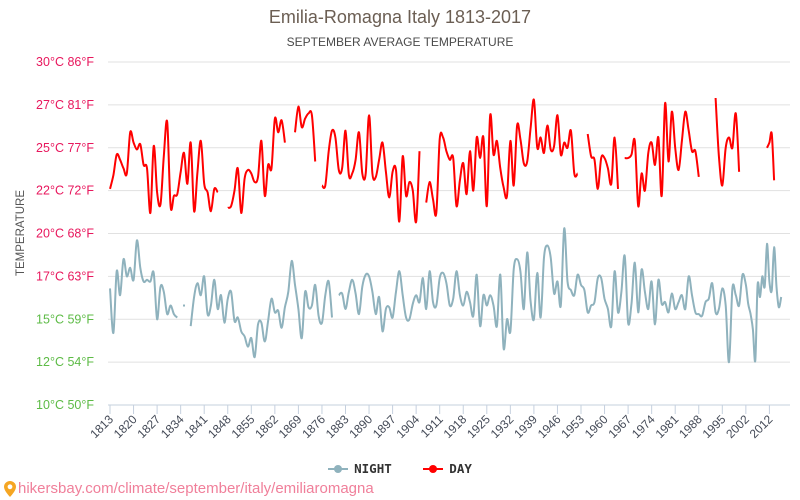  I want to click on x-tick-label: 1925, so click(478, 426).